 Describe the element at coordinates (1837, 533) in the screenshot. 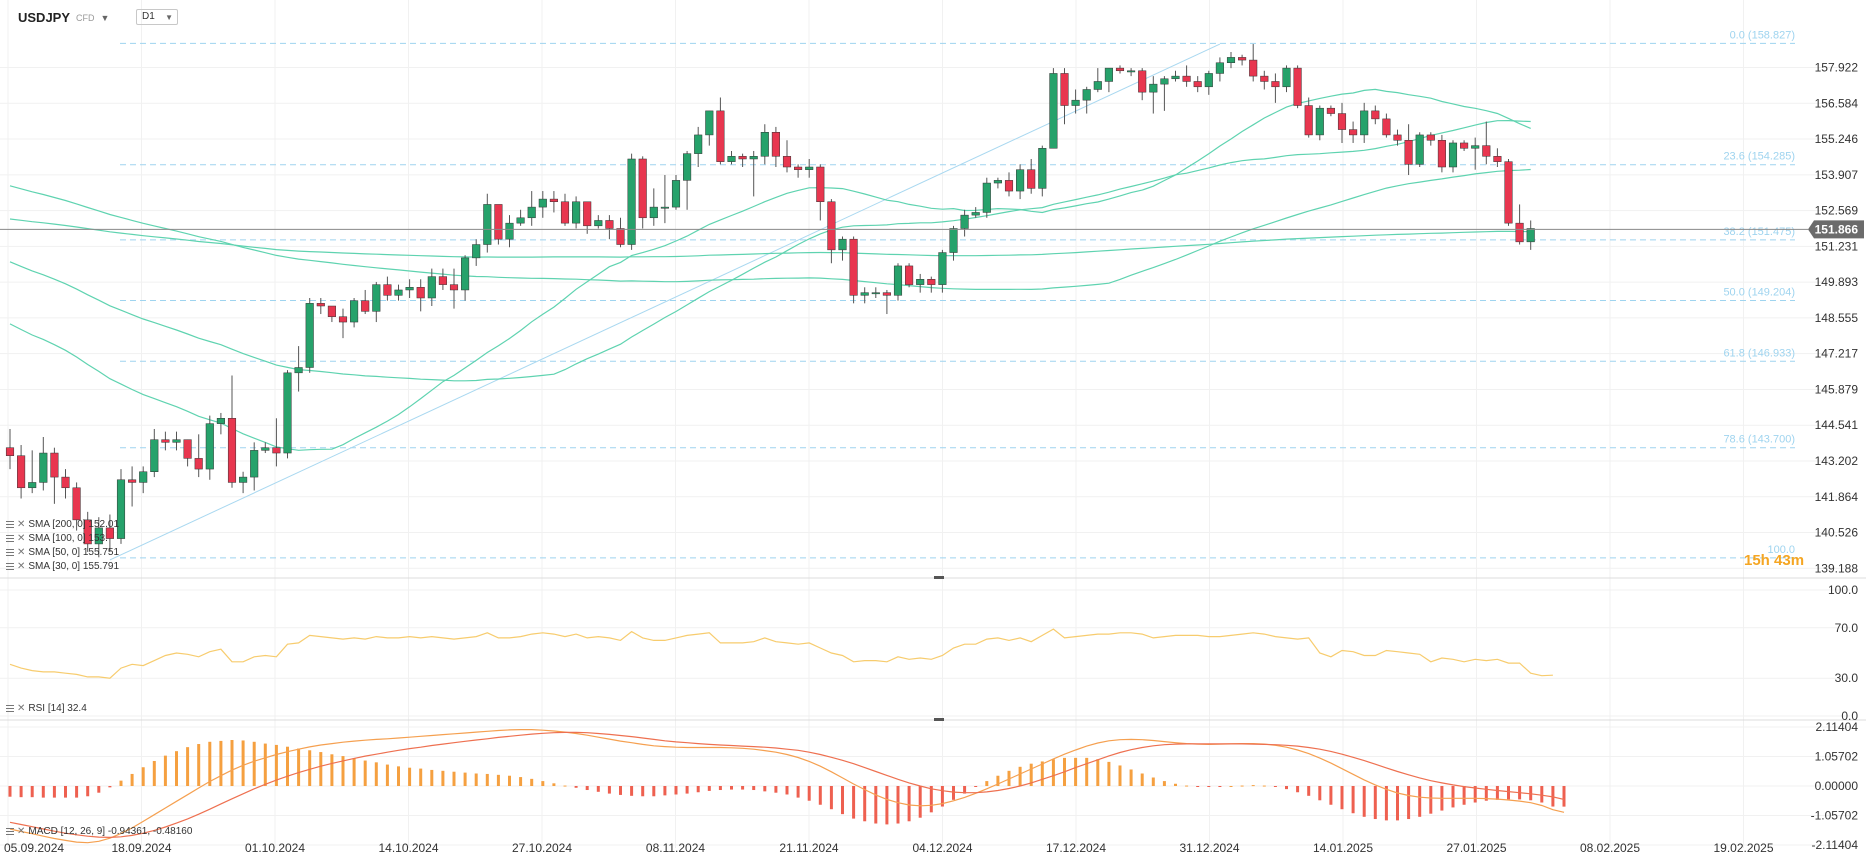

I see `price-tick-label: 140.526` at that location.